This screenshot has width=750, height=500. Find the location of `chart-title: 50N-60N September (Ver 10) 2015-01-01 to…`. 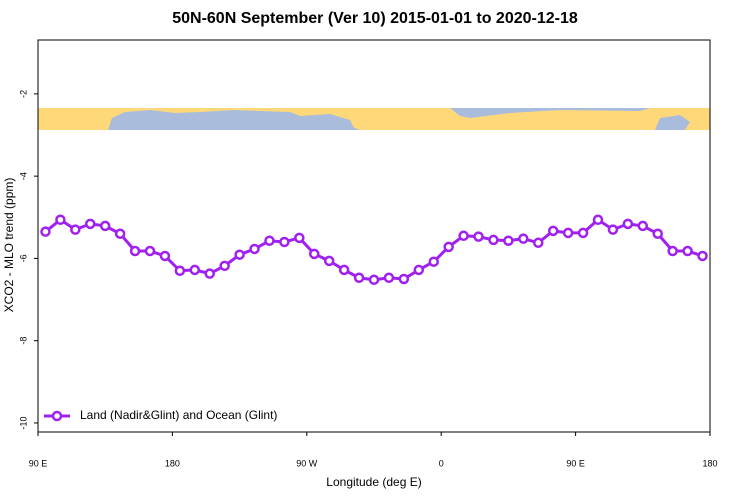

chart-title: 50N-60N September (Ver 10) 2015-01-01 to… is located at coordinates (375, 18).